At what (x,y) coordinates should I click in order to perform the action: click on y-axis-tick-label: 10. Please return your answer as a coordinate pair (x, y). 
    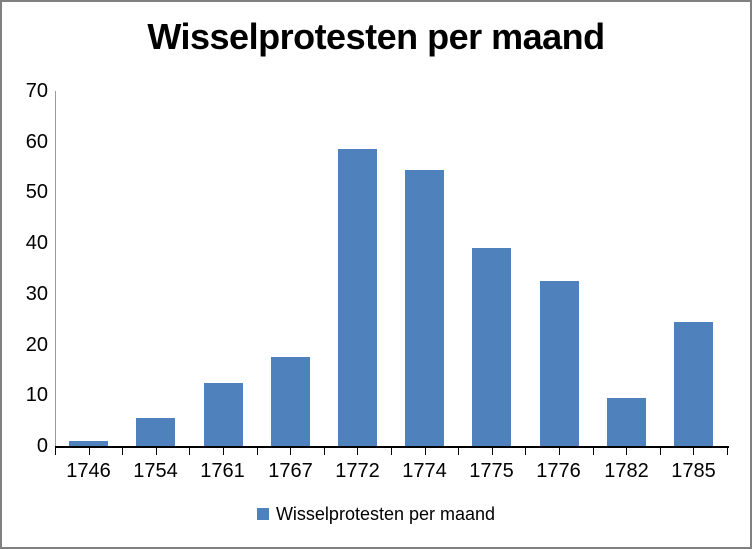
    Looking at the image, I should click on (36, 395).